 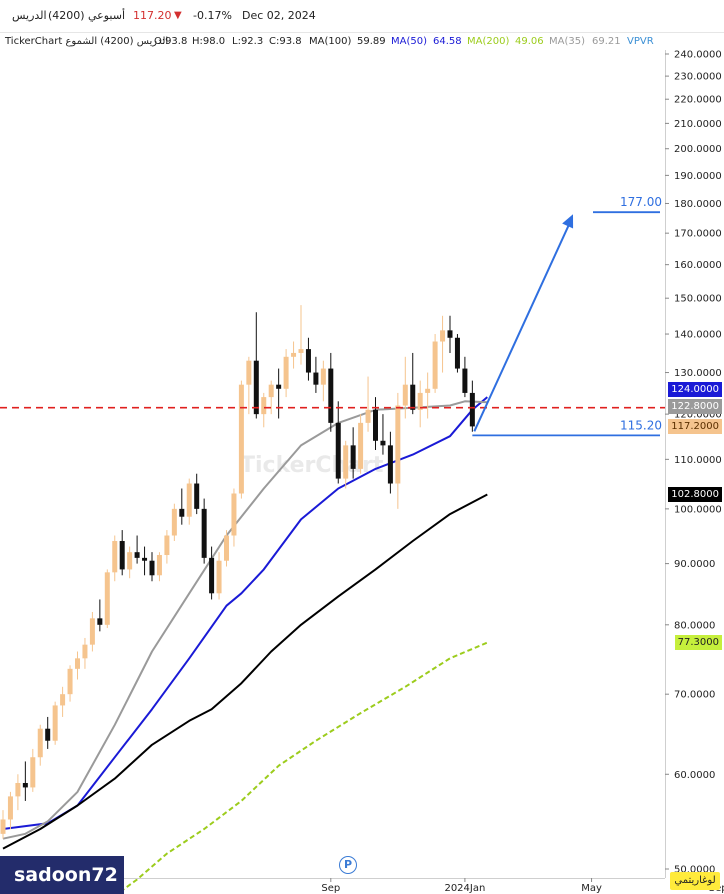 I want to click on x-tick-label: May, so click(x=591, y=888).